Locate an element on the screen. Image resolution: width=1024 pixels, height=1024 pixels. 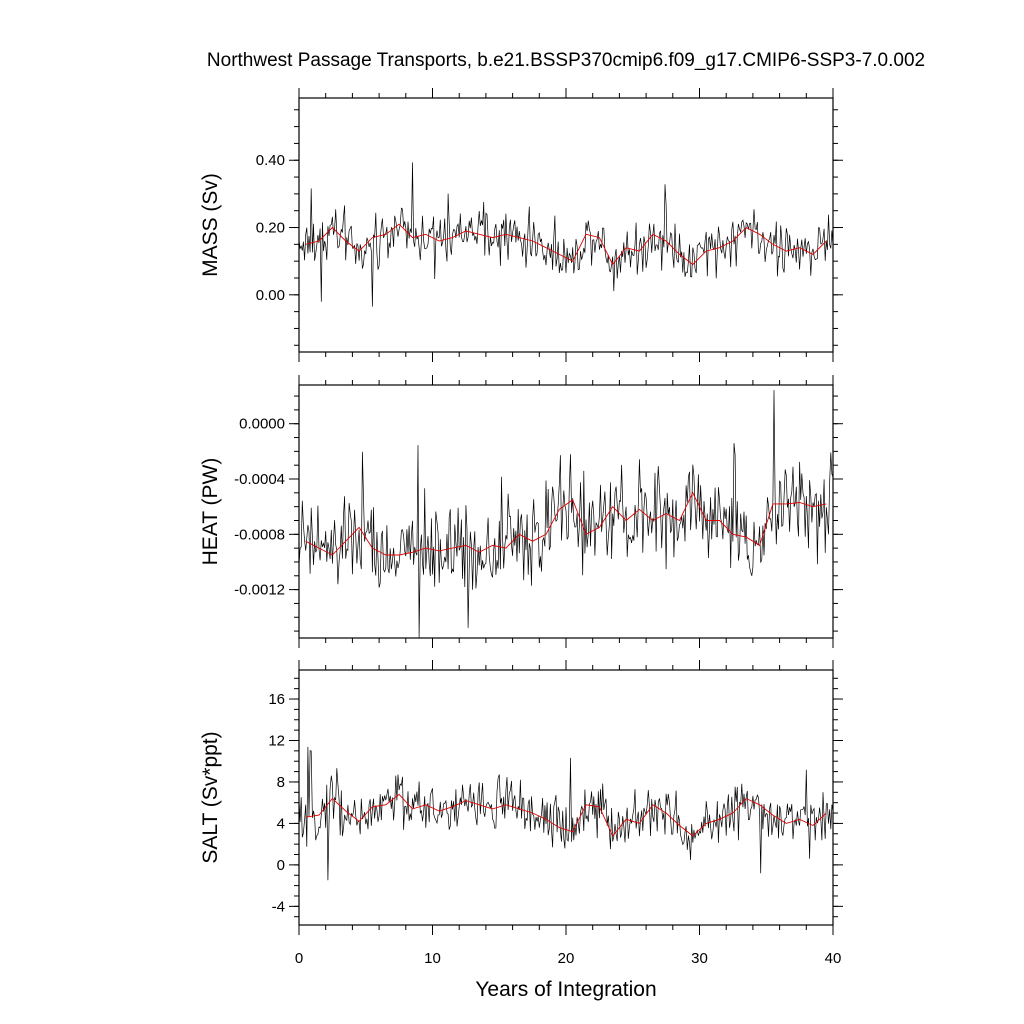
y-axis-label: MASS (Sv) is located at coordinates (210, 225).